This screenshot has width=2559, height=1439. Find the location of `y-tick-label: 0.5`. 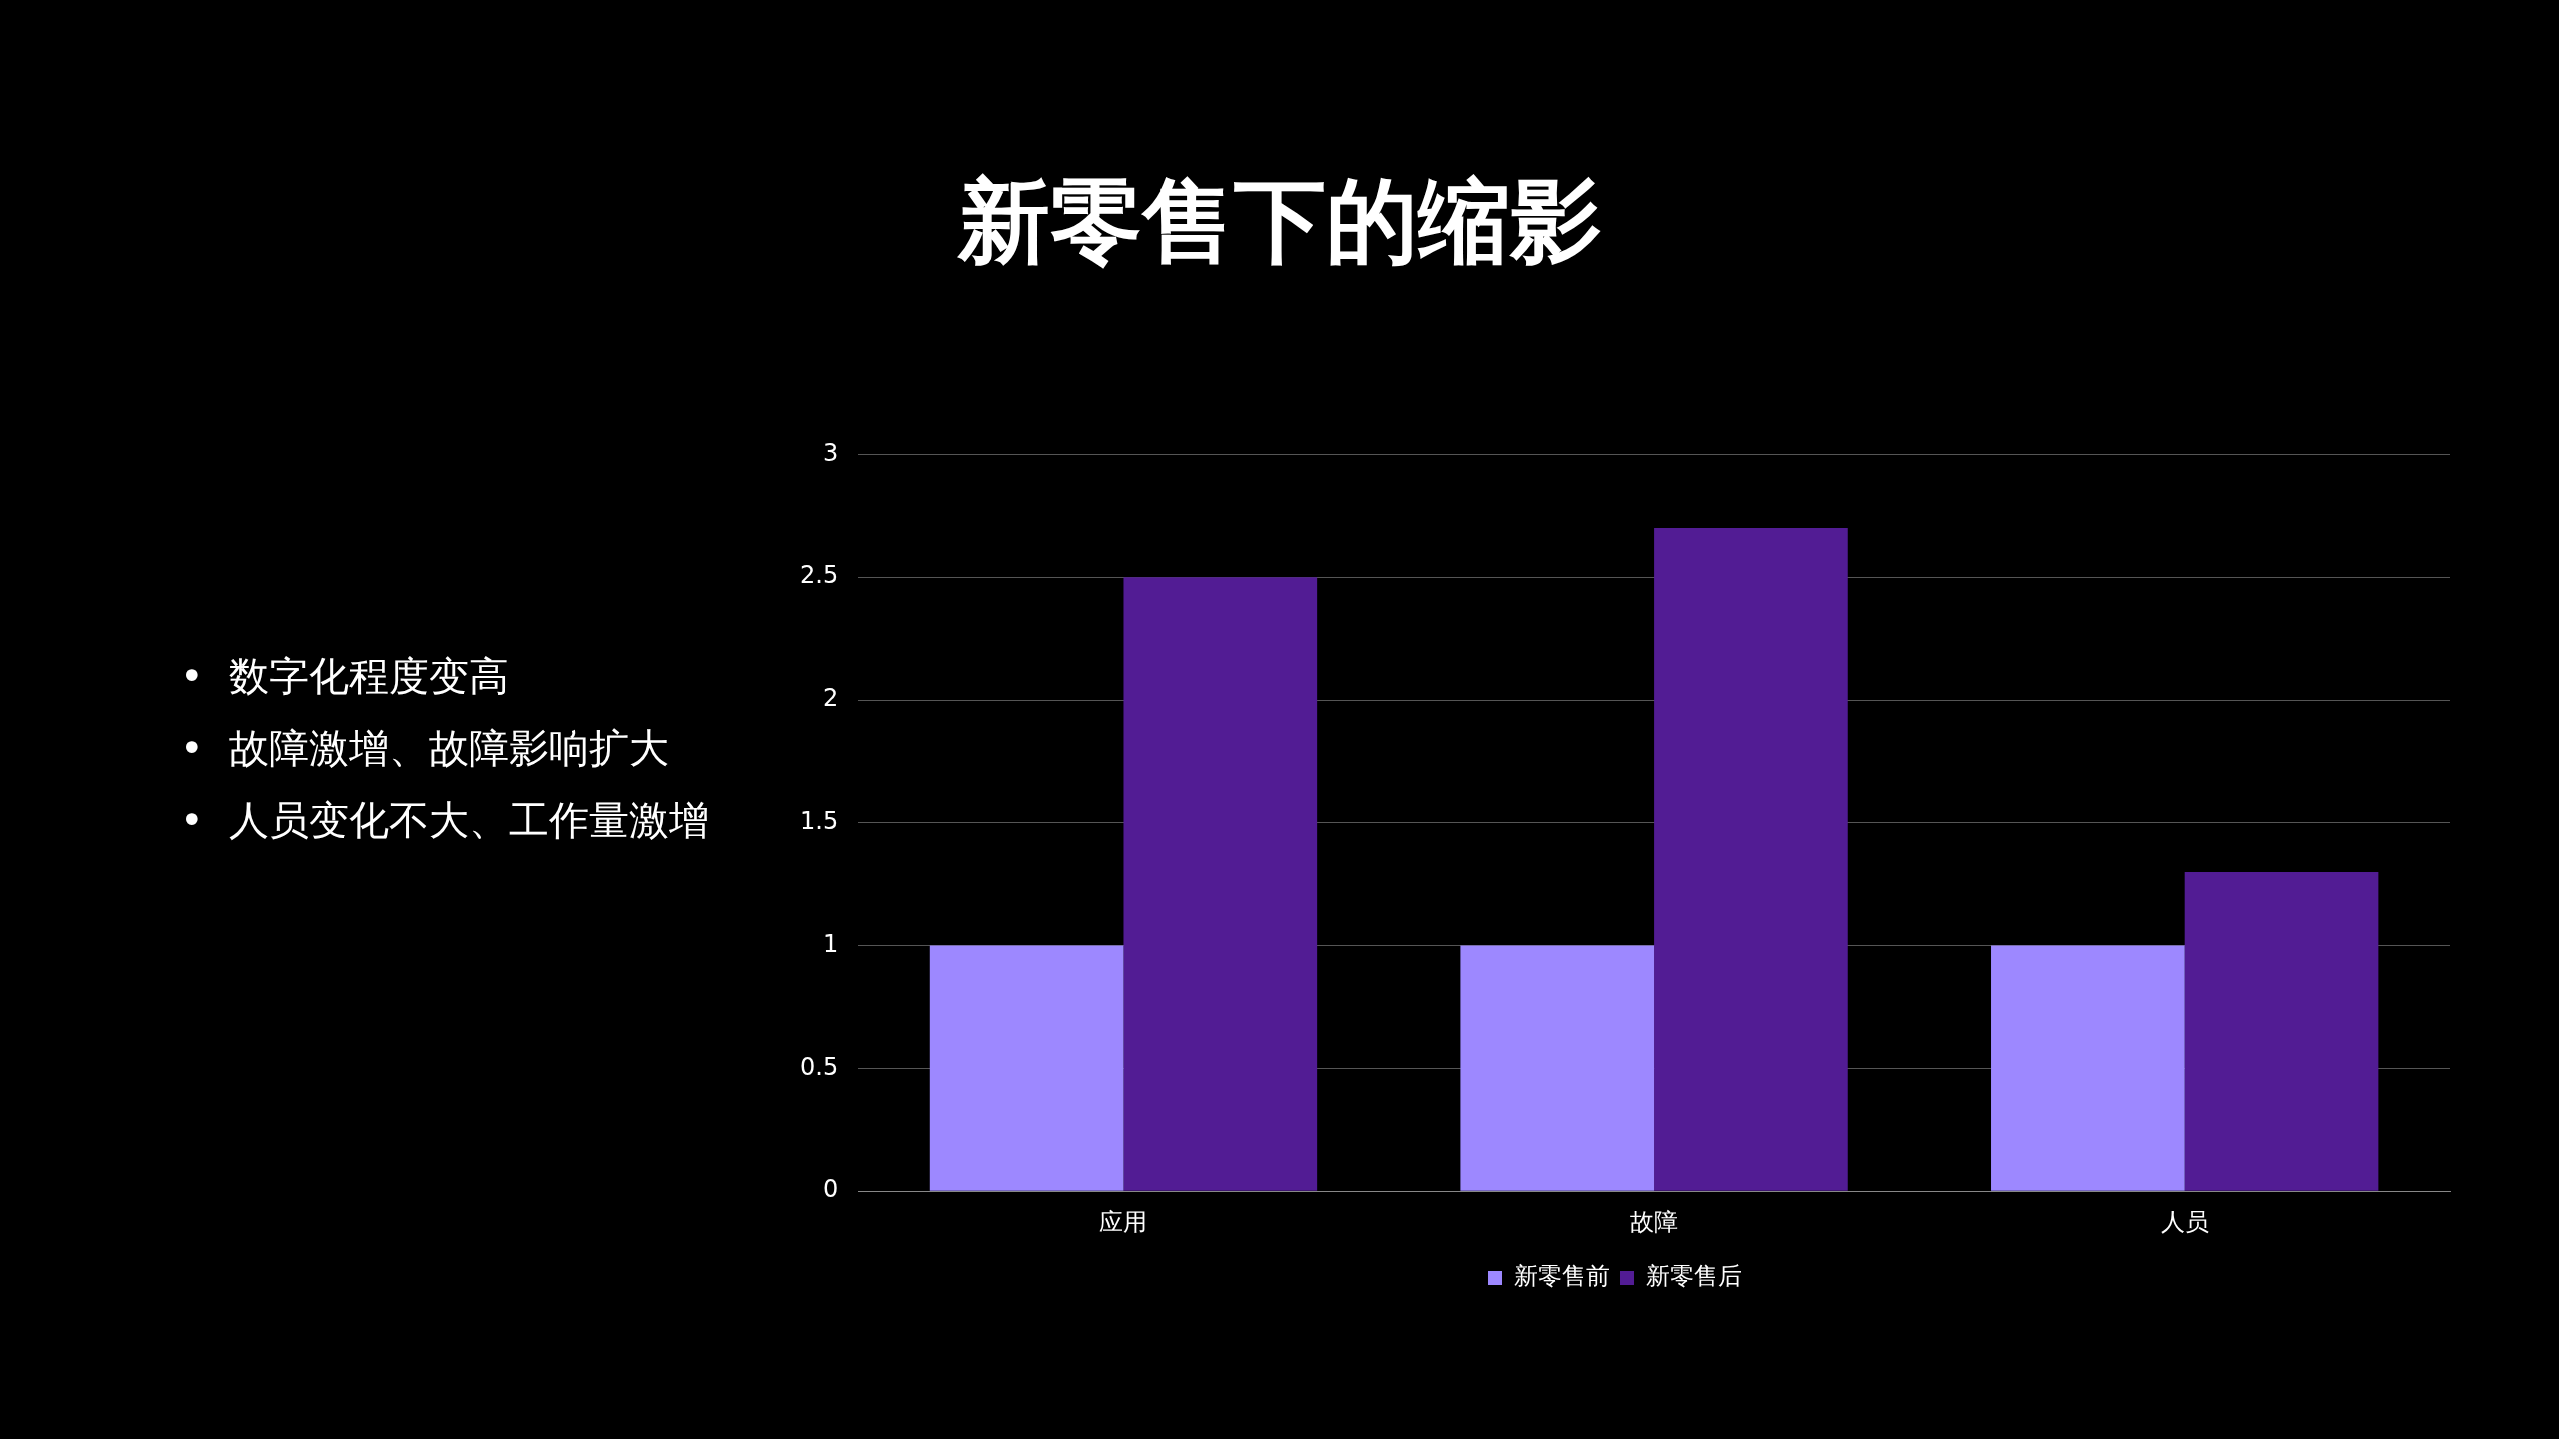

y-tick-label: 0.5 is located at coordinates (819, 1066).